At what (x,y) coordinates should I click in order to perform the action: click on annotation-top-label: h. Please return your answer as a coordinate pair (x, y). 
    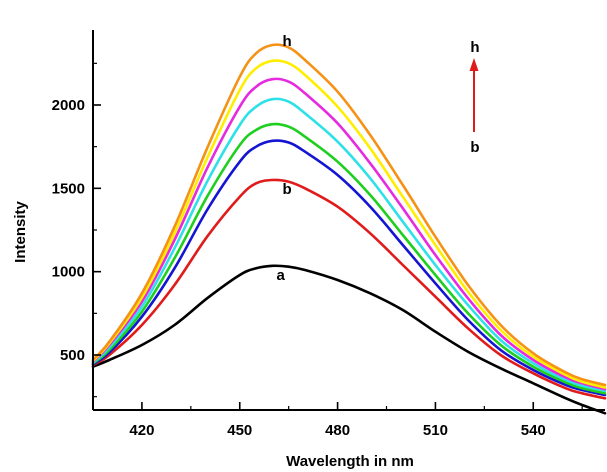
    Looking at the image, I should click on (474, 47).